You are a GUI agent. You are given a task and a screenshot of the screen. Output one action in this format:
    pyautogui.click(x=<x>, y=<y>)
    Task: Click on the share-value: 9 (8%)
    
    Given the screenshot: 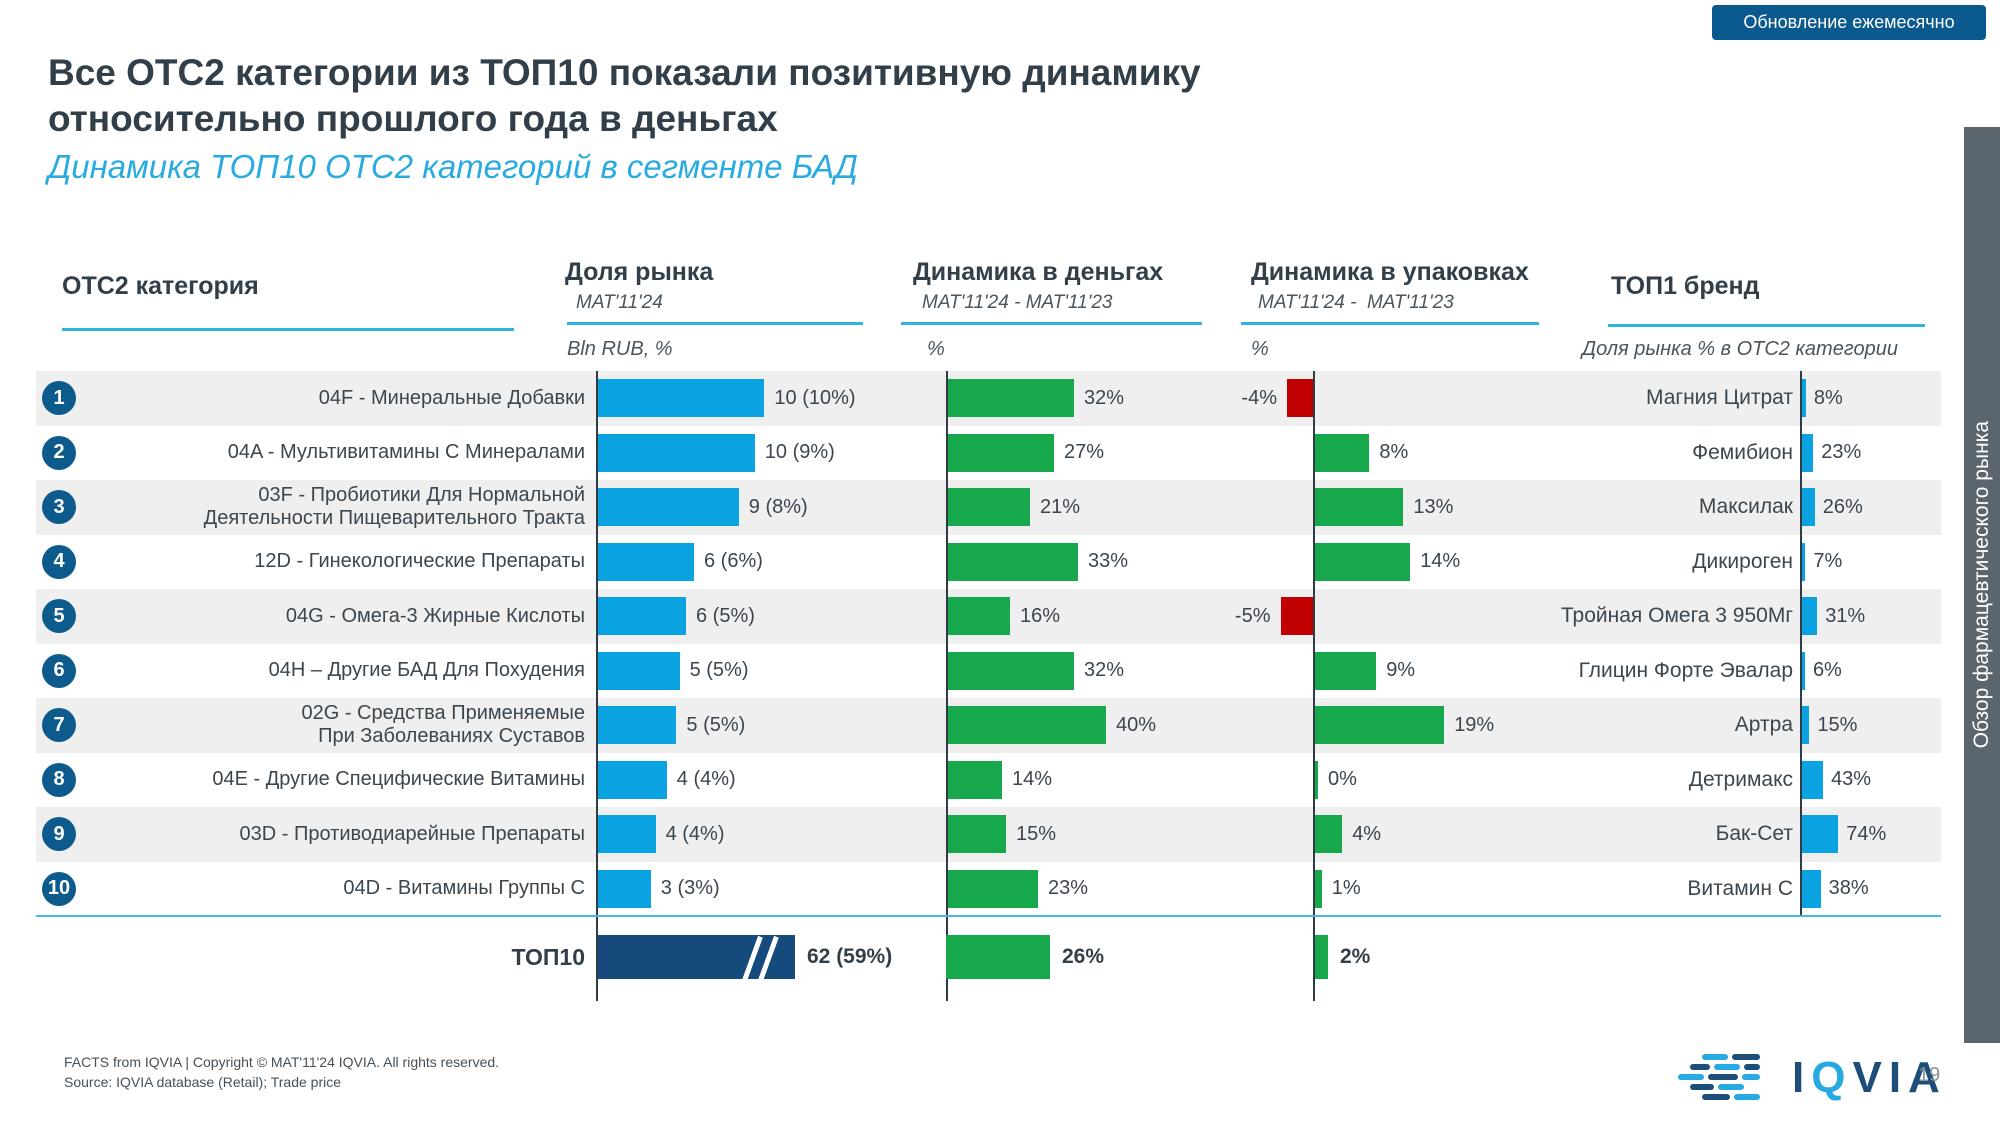 What is the action you would take?
    pyautogui.click(x=778, y=506)
    